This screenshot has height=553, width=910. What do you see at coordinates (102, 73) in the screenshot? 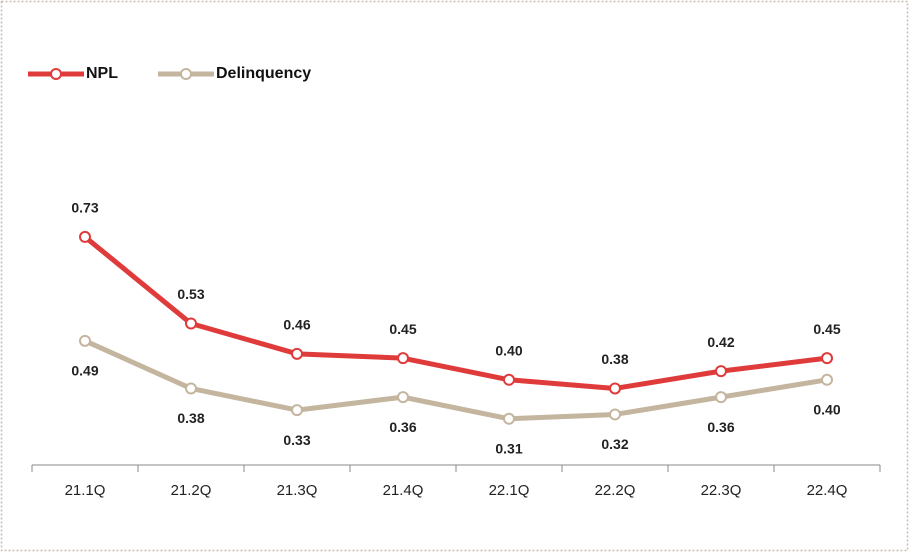
I see `legend-label: NPL` at bounding box center [102, 73].